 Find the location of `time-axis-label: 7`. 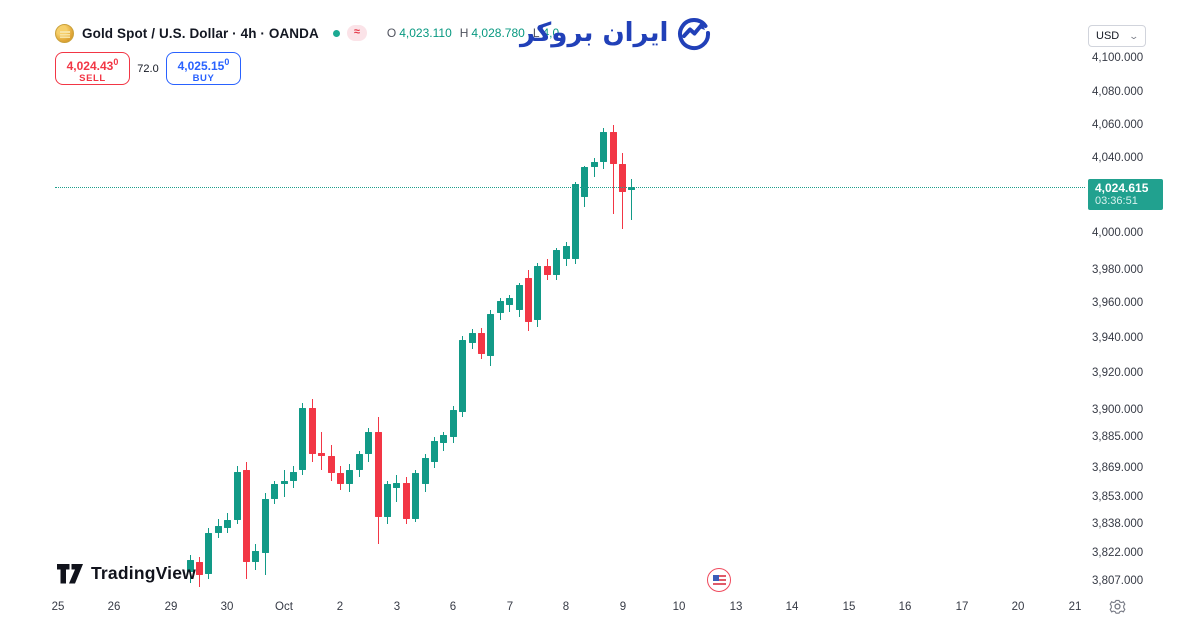

time-axis-label: 7 is located at coordinates (510, 607).